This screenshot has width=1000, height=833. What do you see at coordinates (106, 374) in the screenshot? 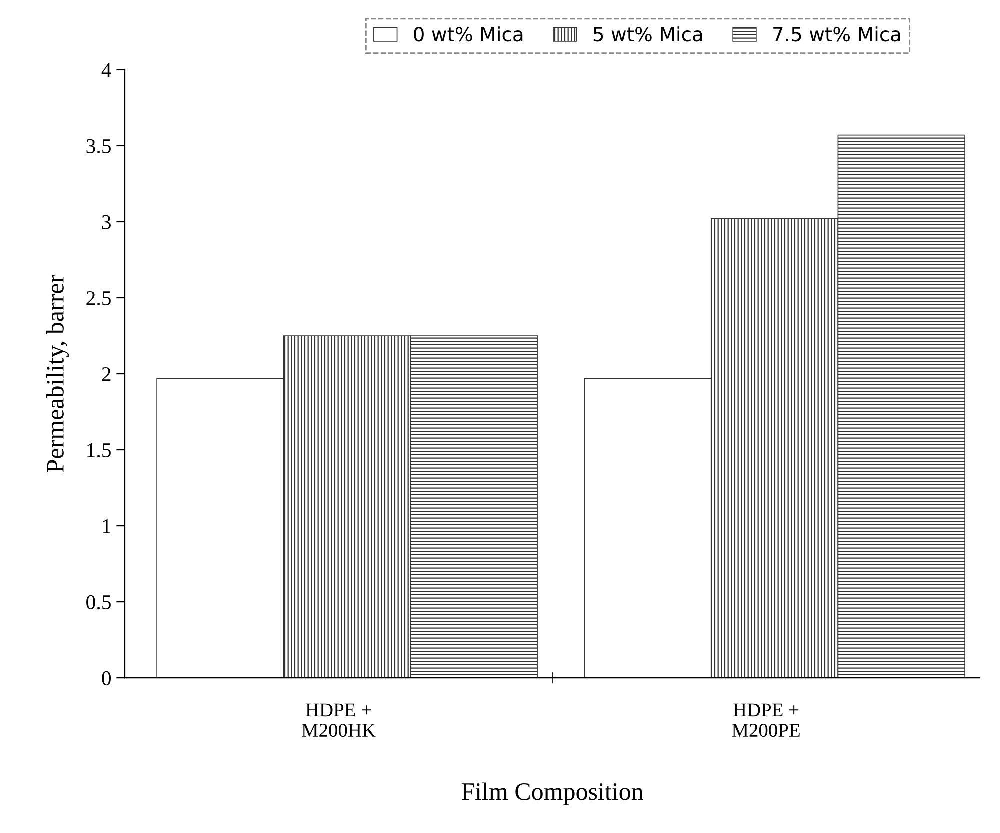
I see `y-tick-label: 2` at bounding box center [106, 374].